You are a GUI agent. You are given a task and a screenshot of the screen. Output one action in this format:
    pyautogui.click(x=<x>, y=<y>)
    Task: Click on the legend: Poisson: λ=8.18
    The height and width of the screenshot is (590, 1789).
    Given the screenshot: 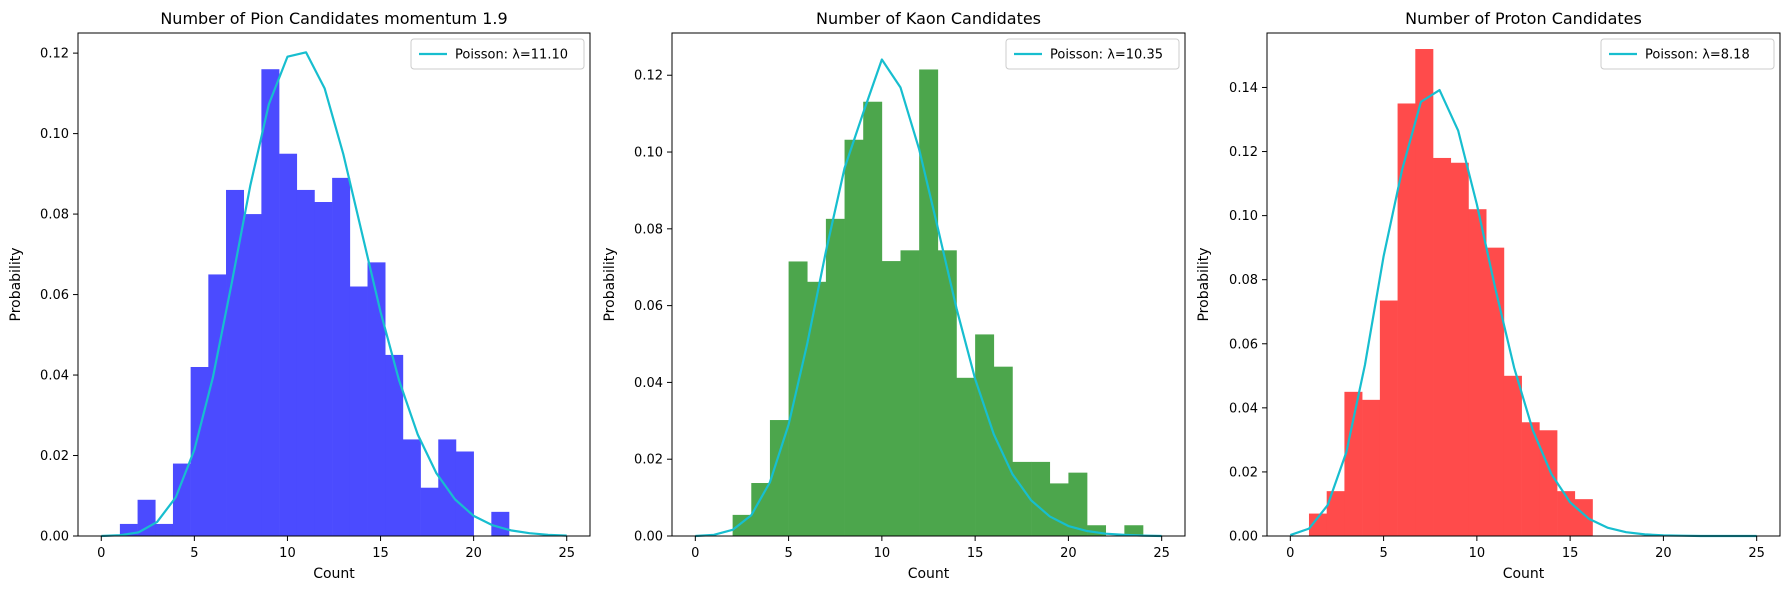 What is the action you would take?
    pyautogui.click(x=1687, y=54)
    